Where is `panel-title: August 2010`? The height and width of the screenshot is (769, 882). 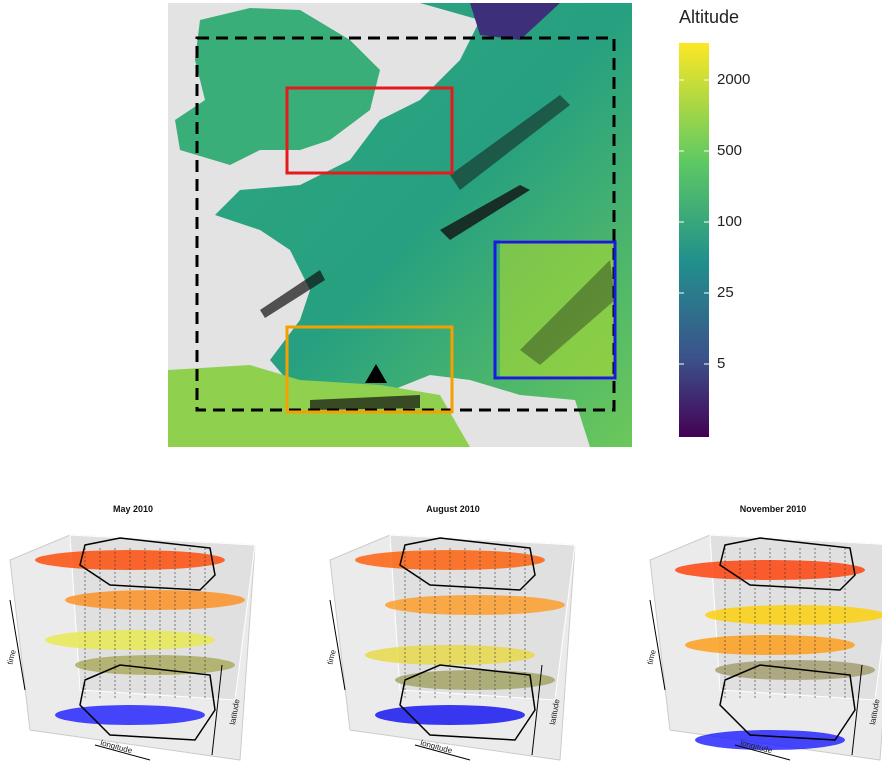
panel-title: August 2010 is located at coordinates (453, 509).